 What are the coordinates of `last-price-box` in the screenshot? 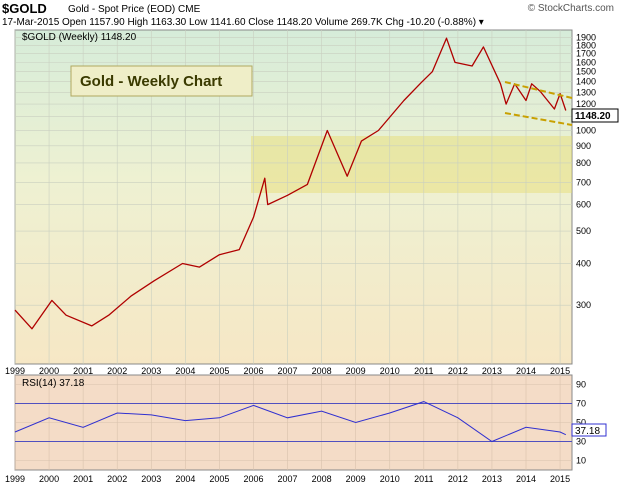 It's located at (595, 115).